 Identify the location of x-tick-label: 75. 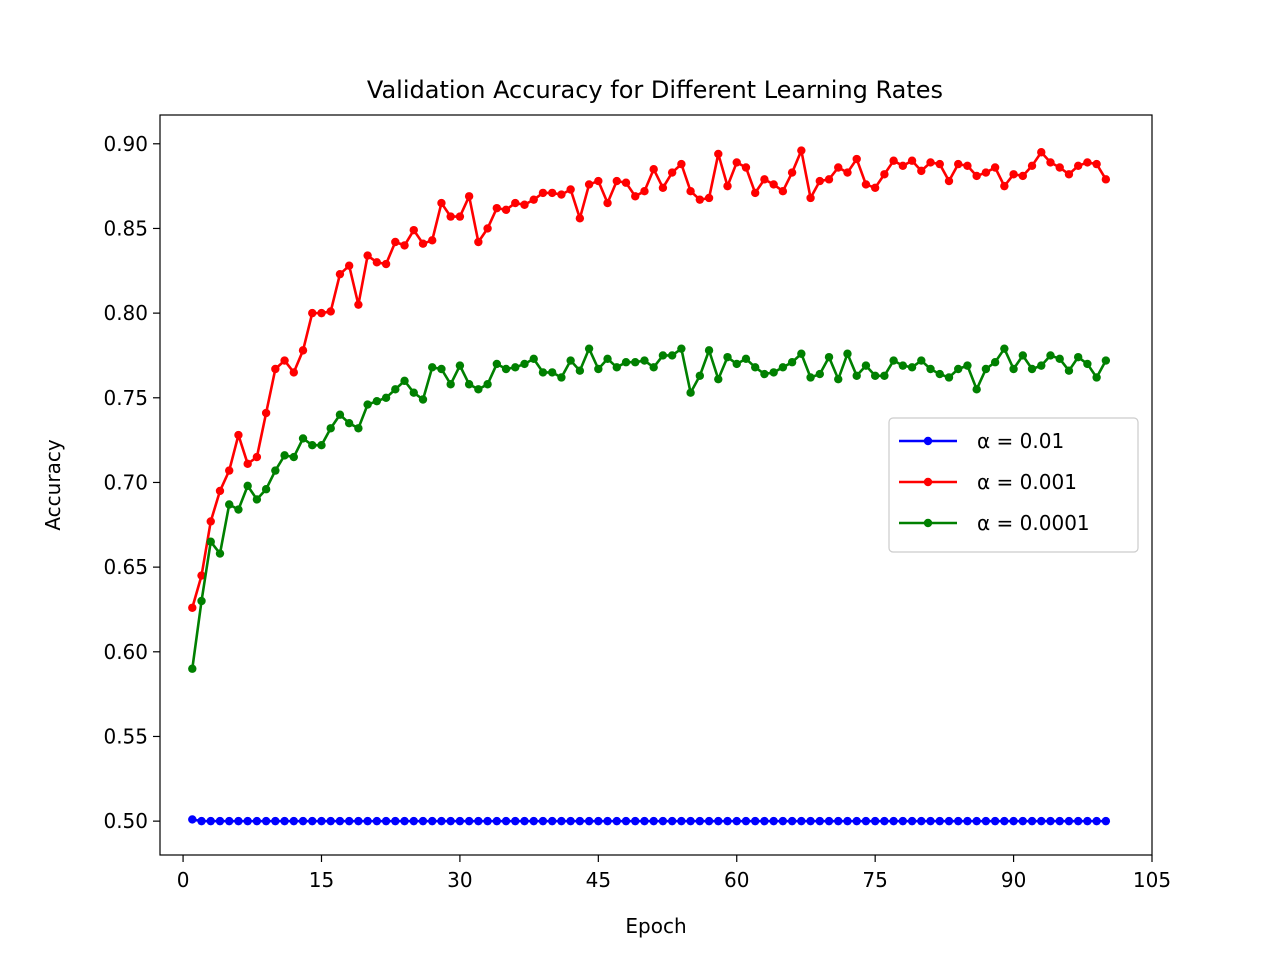
(874, 880).